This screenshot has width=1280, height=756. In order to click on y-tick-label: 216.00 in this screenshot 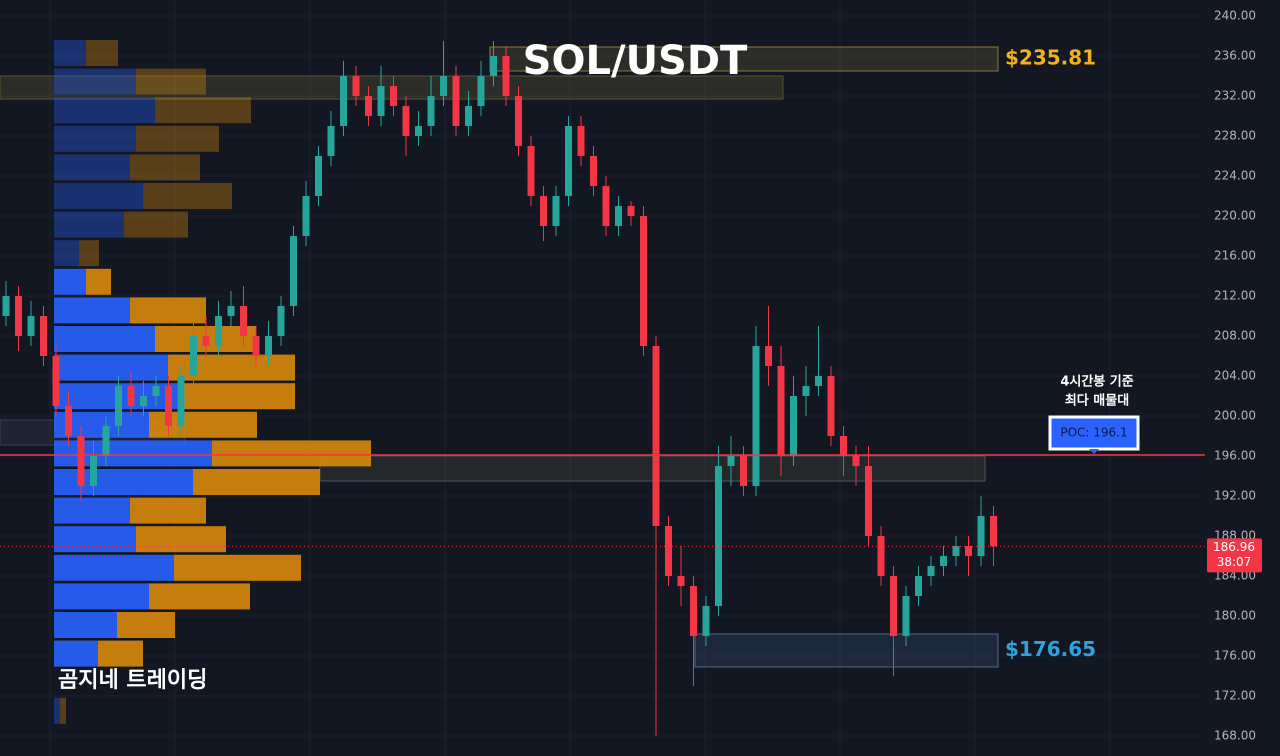, I will do `click(1235, 256)`.